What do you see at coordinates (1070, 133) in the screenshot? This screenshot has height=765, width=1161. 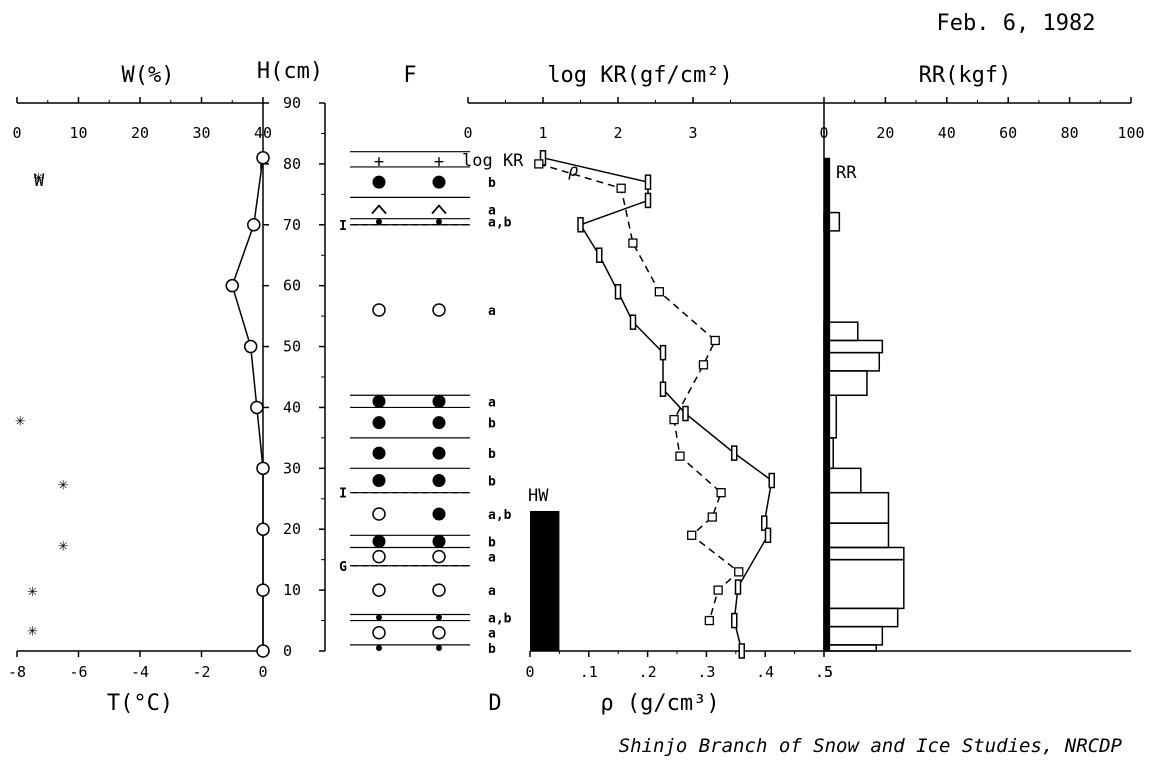 I see `rr-tick-label: 80` at bounding box center [1070, 133].